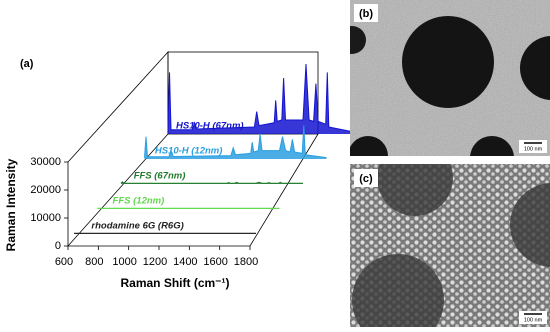  Describe the element at coordinates (139, 201) in the screenshot. I see `legend-label: FFS (12nm)` at that location.